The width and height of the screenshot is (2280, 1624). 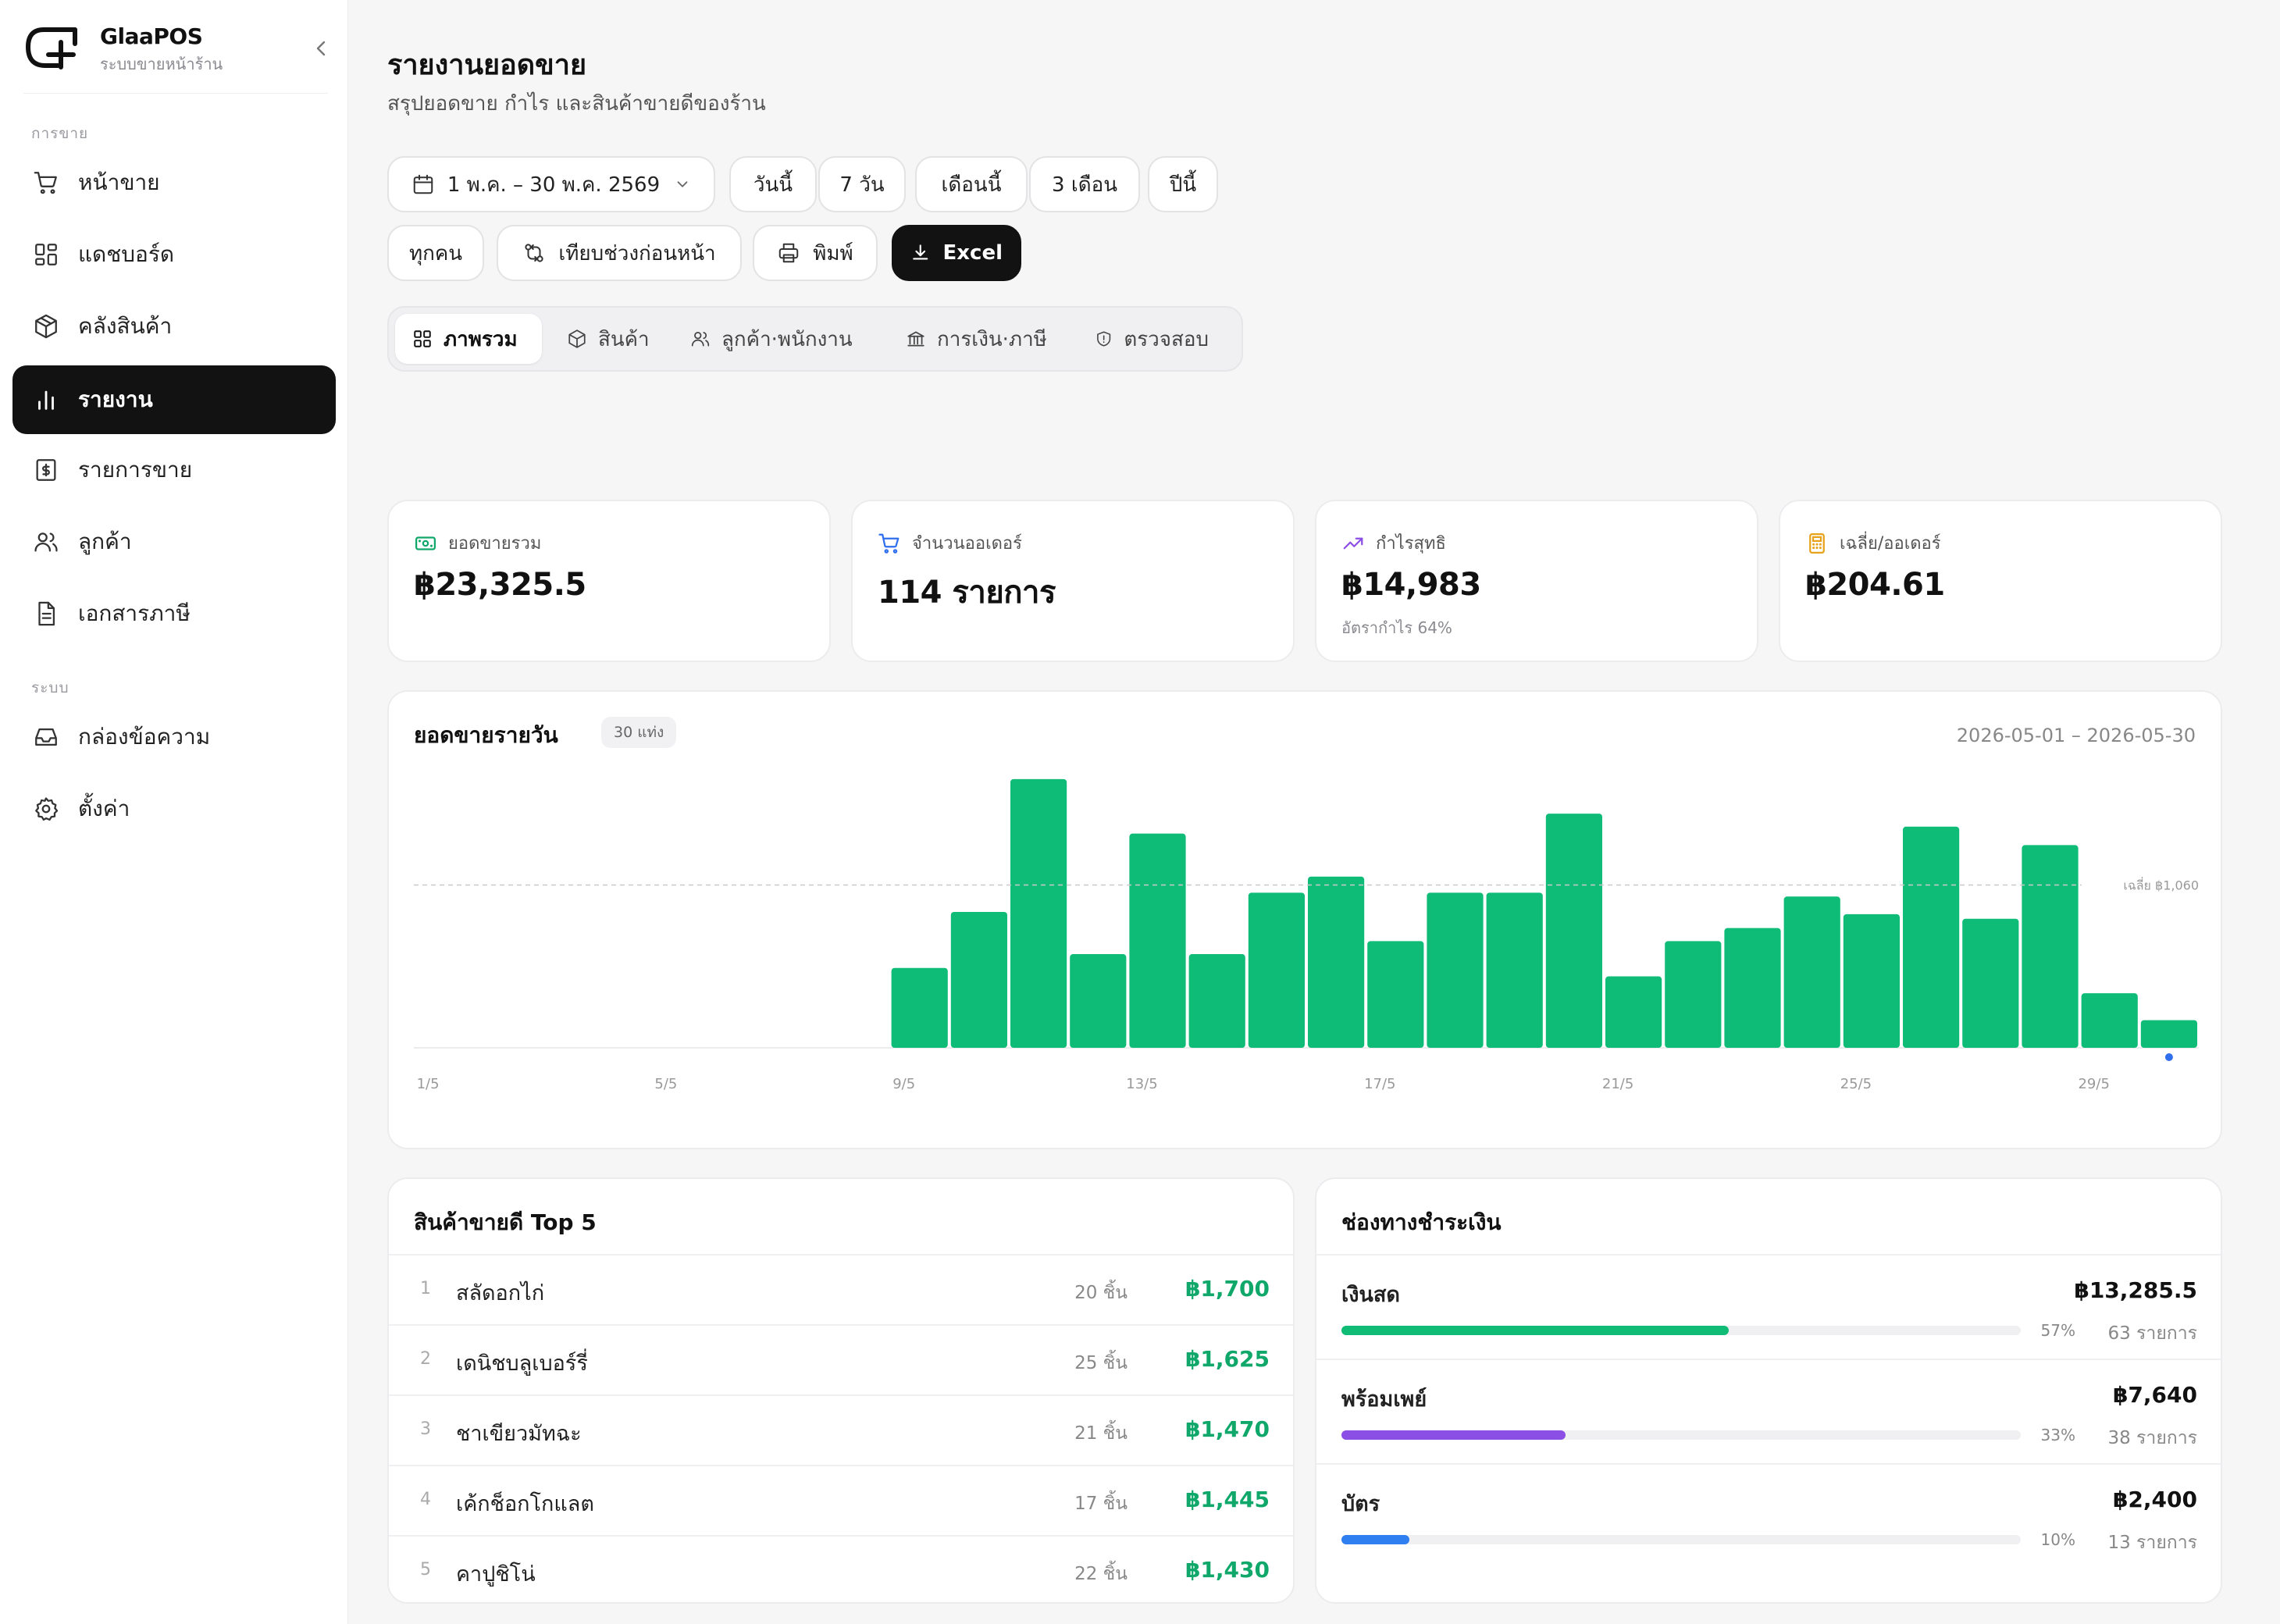 I want to click on list-item: 3 ชาเขียวมัทฉะ 21 ชิ้น ฿1,470, so click(x=841, y=1429).